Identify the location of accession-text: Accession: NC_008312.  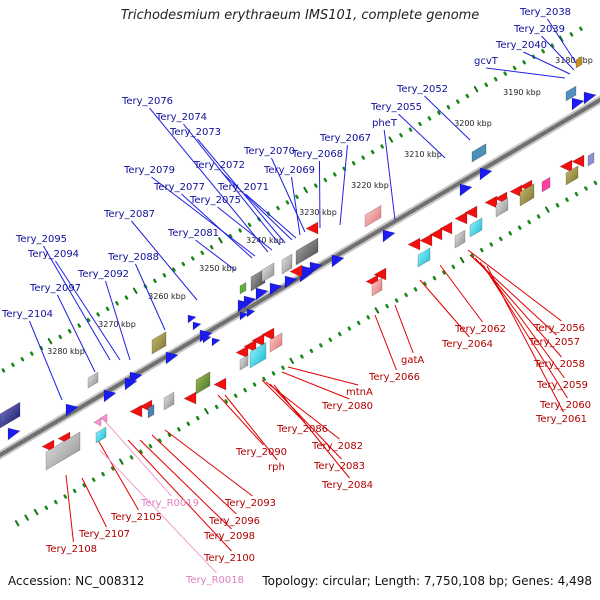
(76, 581).